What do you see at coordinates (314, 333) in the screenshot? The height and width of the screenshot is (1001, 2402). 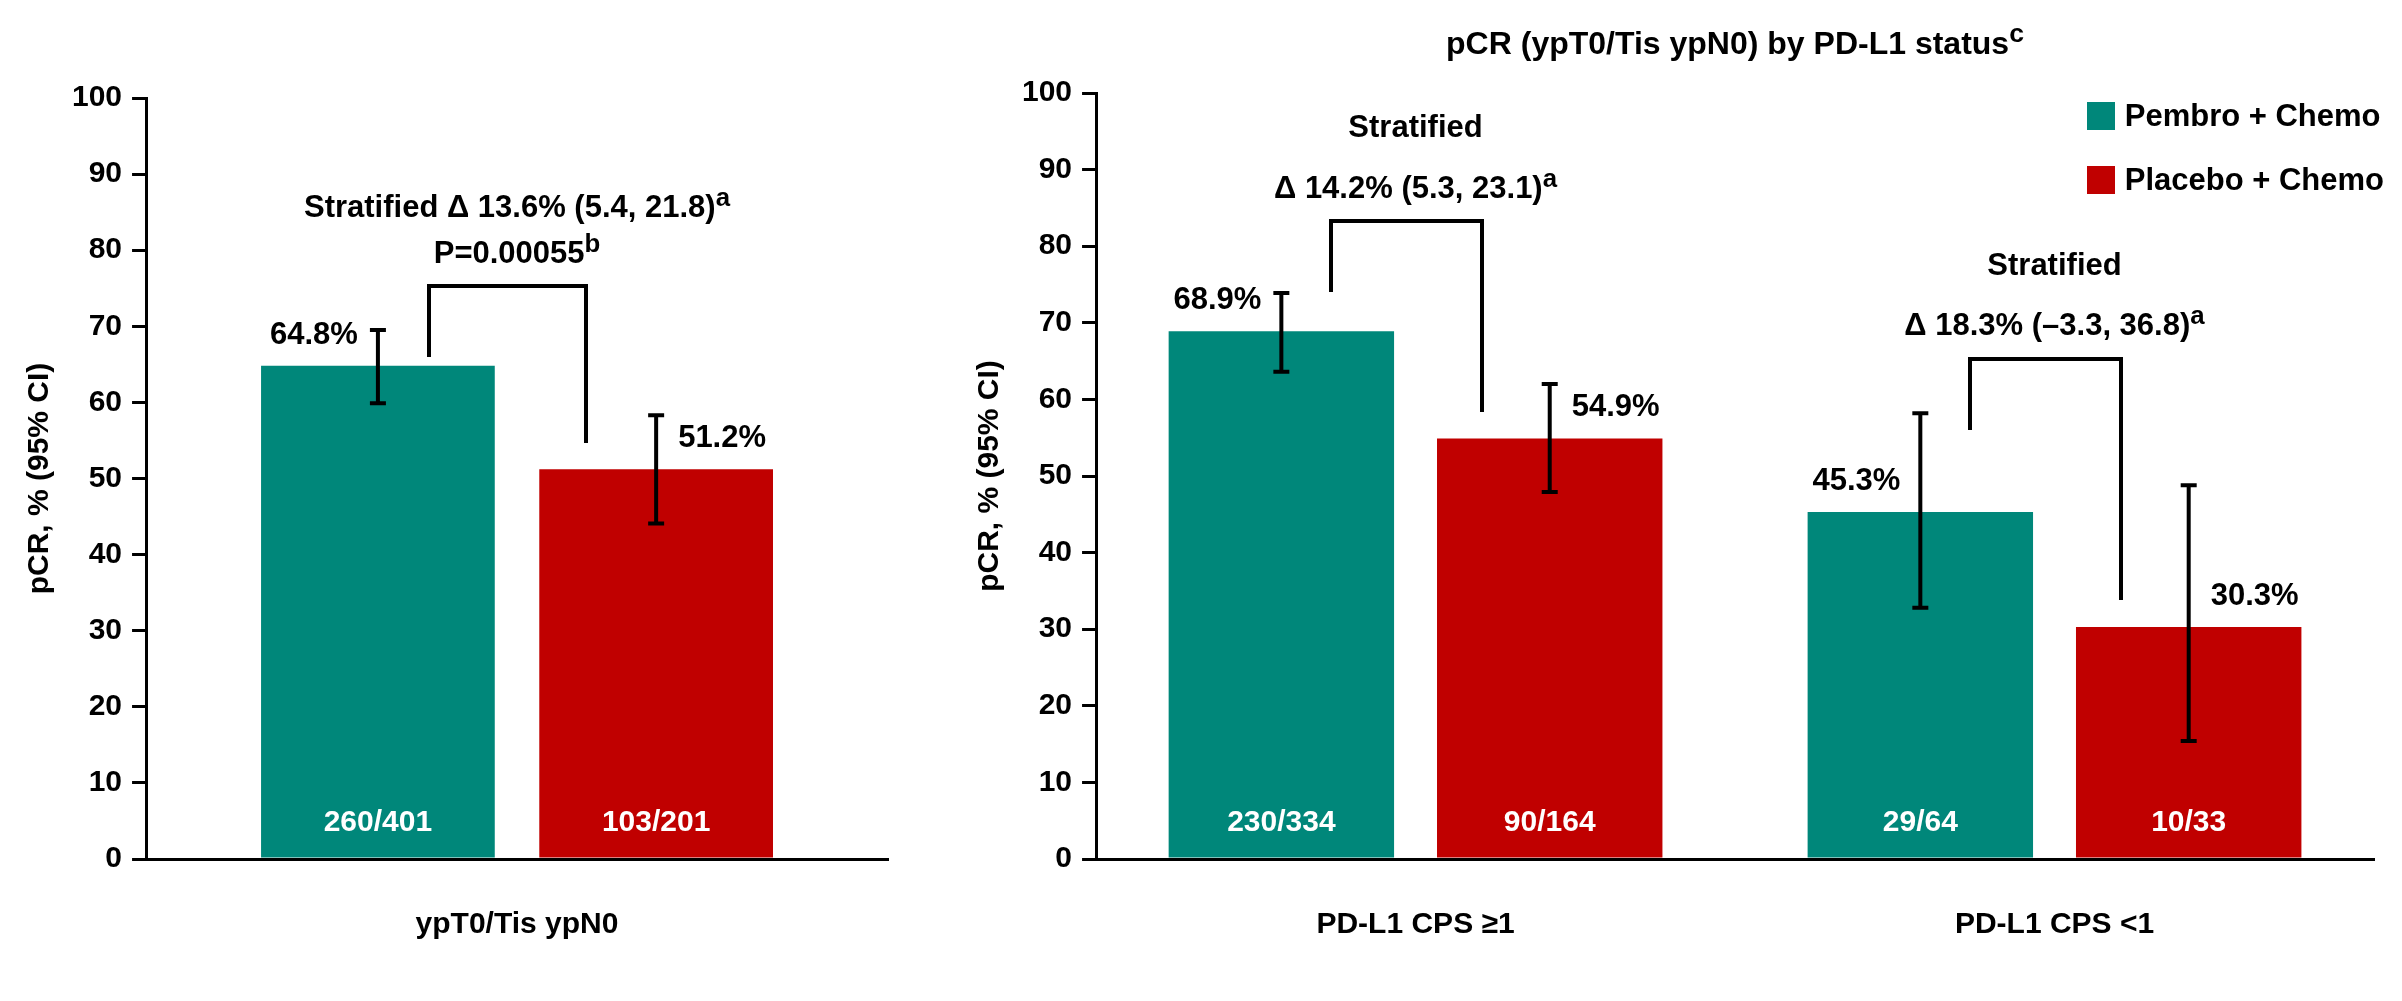 I see `data-label: 64.8%` at bounding box center [314, 333].